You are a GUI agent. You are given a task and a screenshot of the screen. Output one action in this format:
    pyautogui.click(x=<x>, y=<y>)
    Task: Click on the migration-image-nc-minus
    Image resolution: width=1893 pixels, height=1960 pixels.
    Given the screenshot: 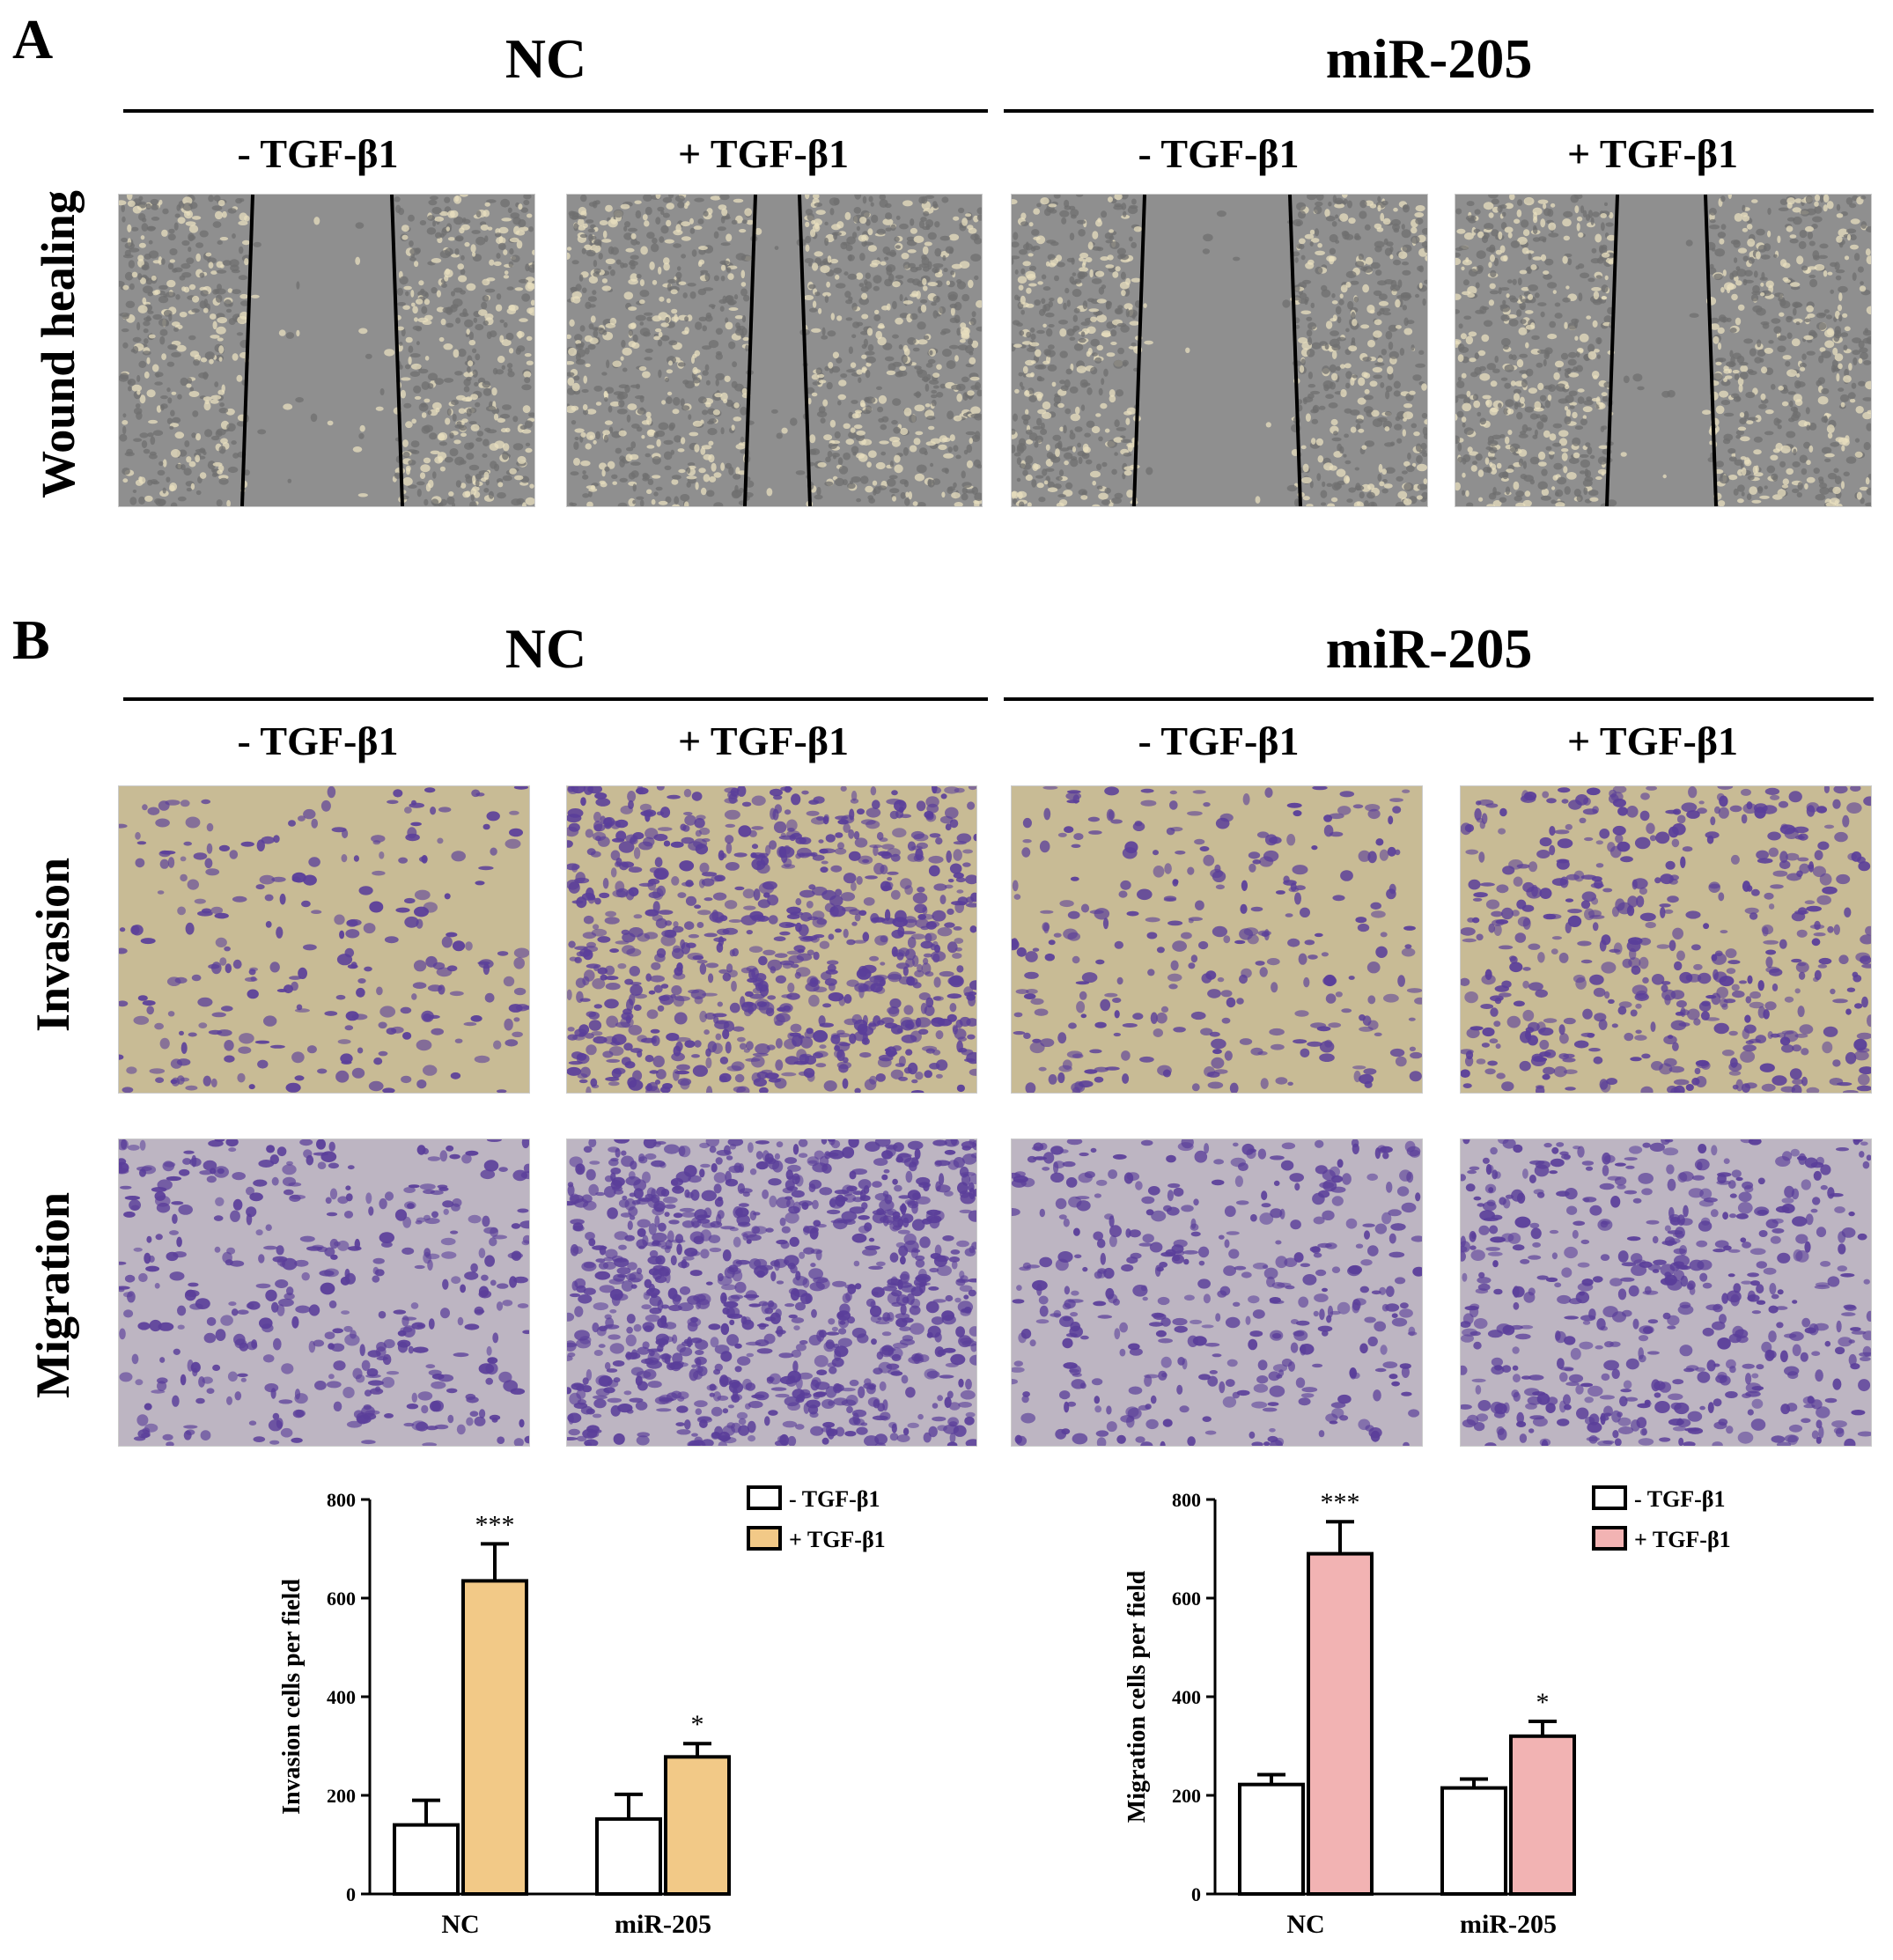 What is the action you would take?
    pyautogui.click(x=324, y=1292)
    